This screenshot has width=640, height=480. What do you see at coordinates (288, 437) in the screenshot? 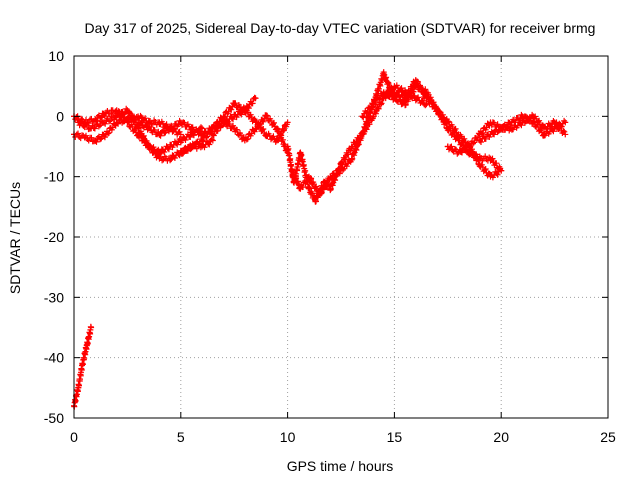
I see `x-tick-label: 10` at bounding box center [288, 437].